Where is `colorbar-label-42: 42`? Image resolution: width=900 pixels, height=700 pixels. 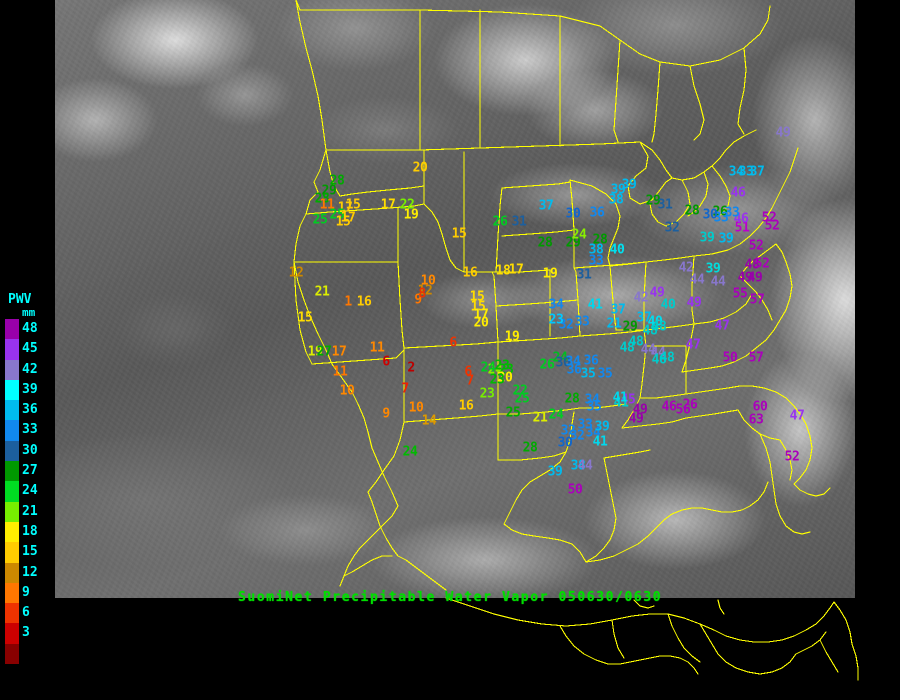 colorbar-label-42: 42 is located at coordinates (30, 369).